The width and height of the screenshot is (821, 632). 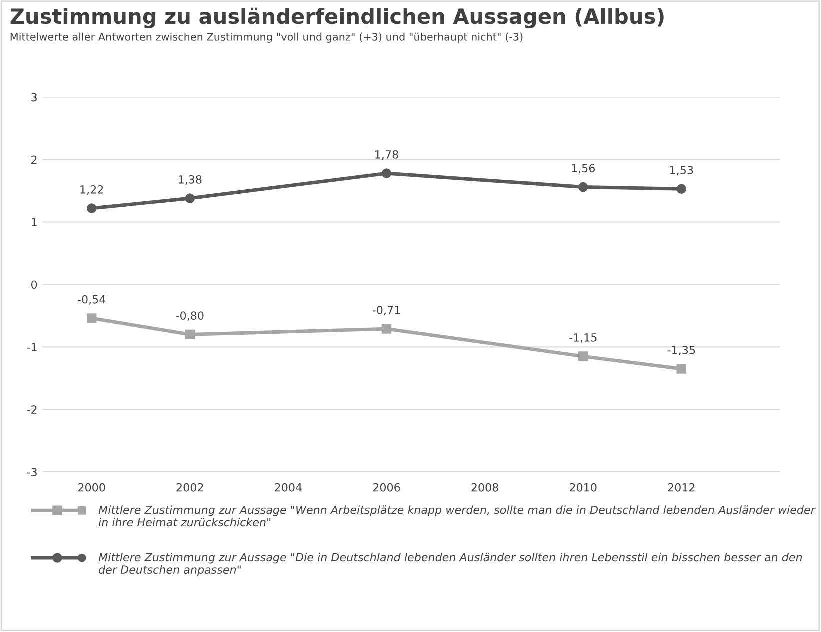 What do you see at coordinates (34, 285) in the screenshot?
I see `y-tick-label: 0` at bounding box center [34, 285].